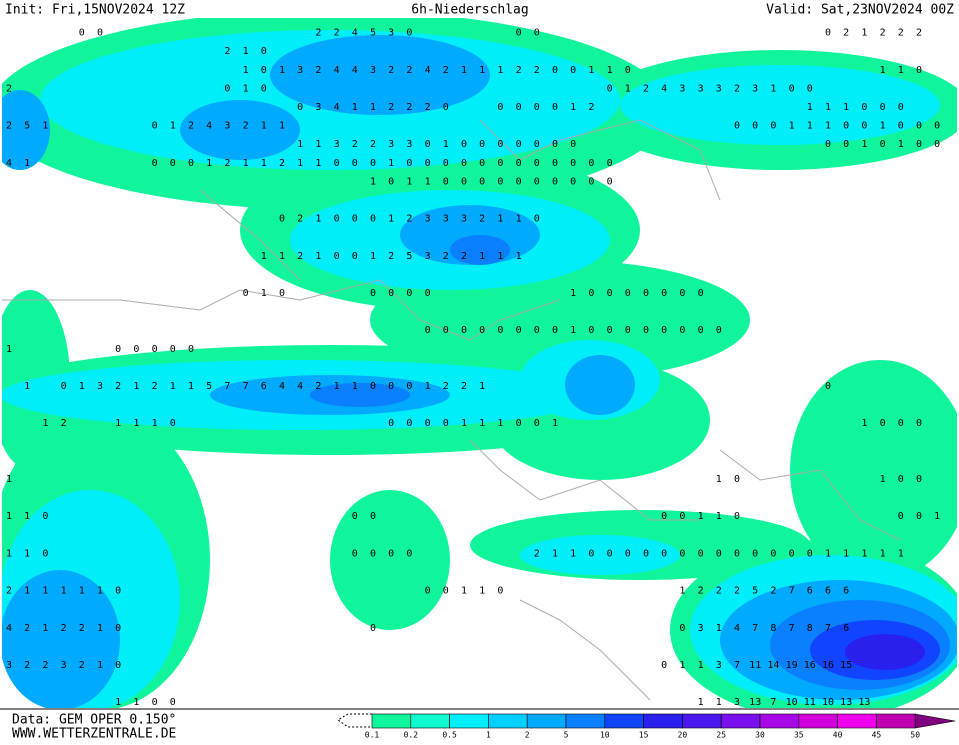 This screenshot has height=745, width=959. I want to click on legend-label: 1, so click(488, 735).